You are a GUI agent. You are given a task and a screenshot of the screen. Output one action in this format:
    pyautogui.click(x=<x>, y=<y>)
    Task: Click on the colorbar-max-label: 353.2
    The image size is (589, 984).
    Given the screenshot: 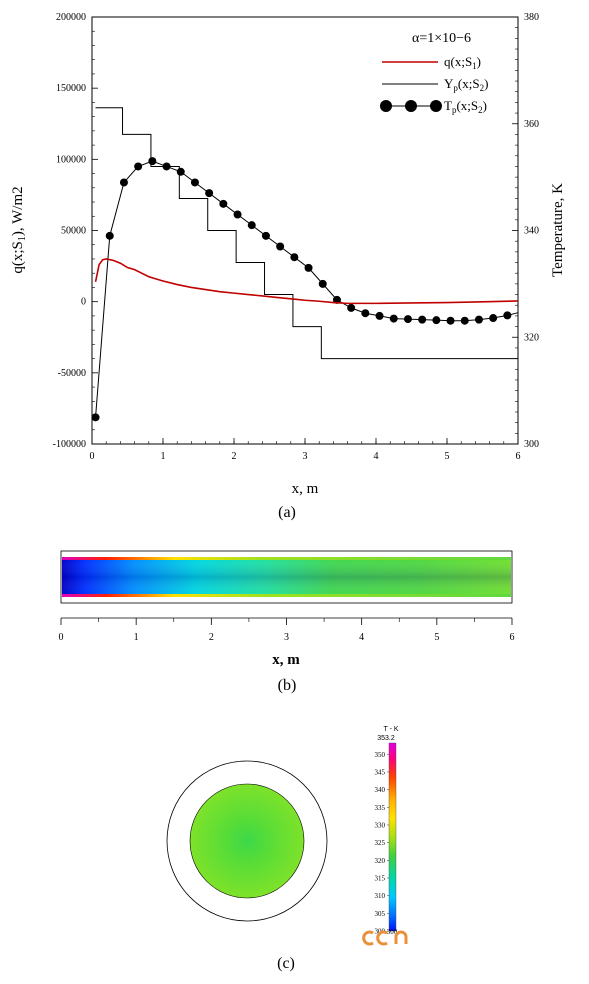 What is the action you would take?
    pyautogui.click(x=386, y=738)
    